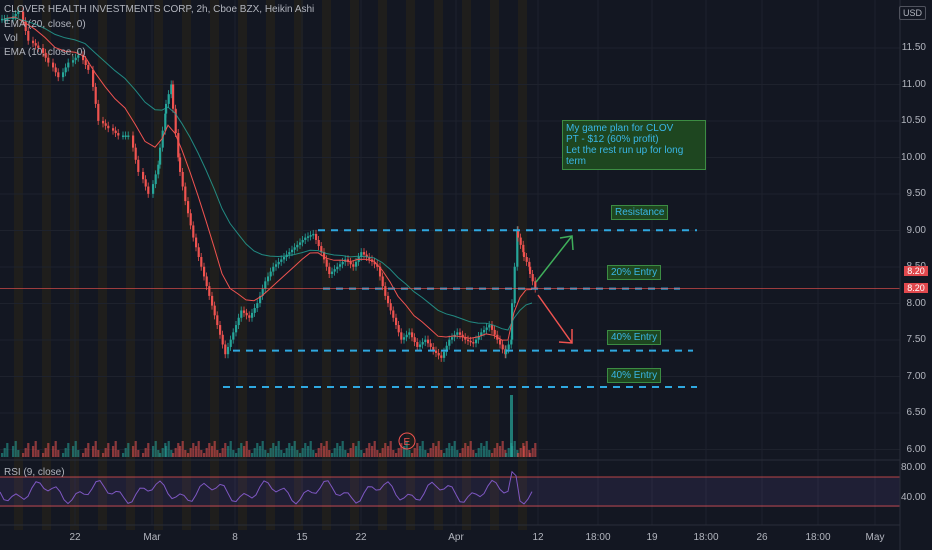  Describe the element at coordinates (640, 212) in the screenshot. I see `resistance-label: Resistance` at that location.